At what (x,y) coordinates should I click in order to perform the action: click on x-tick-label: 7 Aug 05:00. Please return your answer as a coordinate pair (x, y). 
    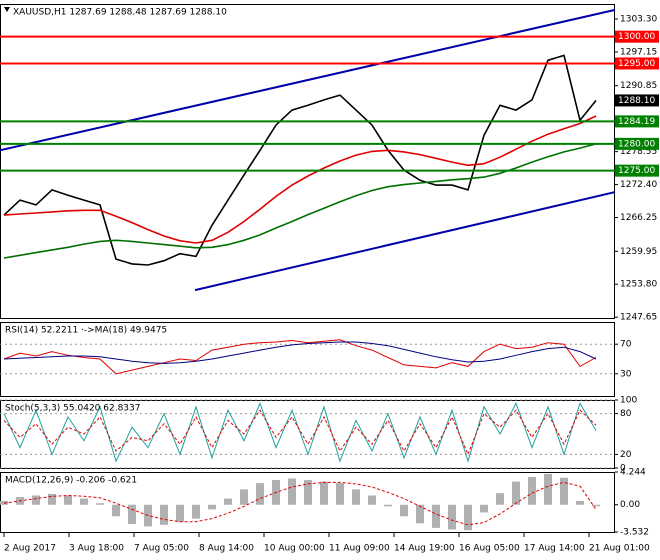
    Looking at the image, I should click on (161, 549).